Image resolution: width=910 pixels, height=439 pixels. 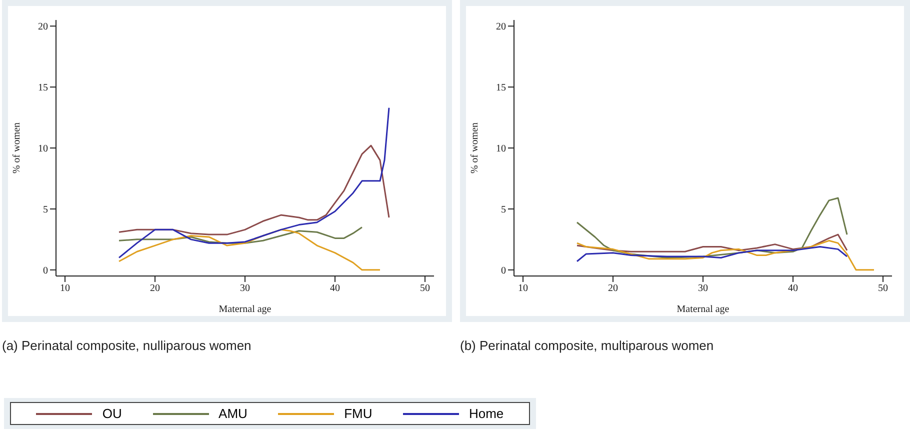 I want to click on legend-label: FMU, so click(x=358, y=413).